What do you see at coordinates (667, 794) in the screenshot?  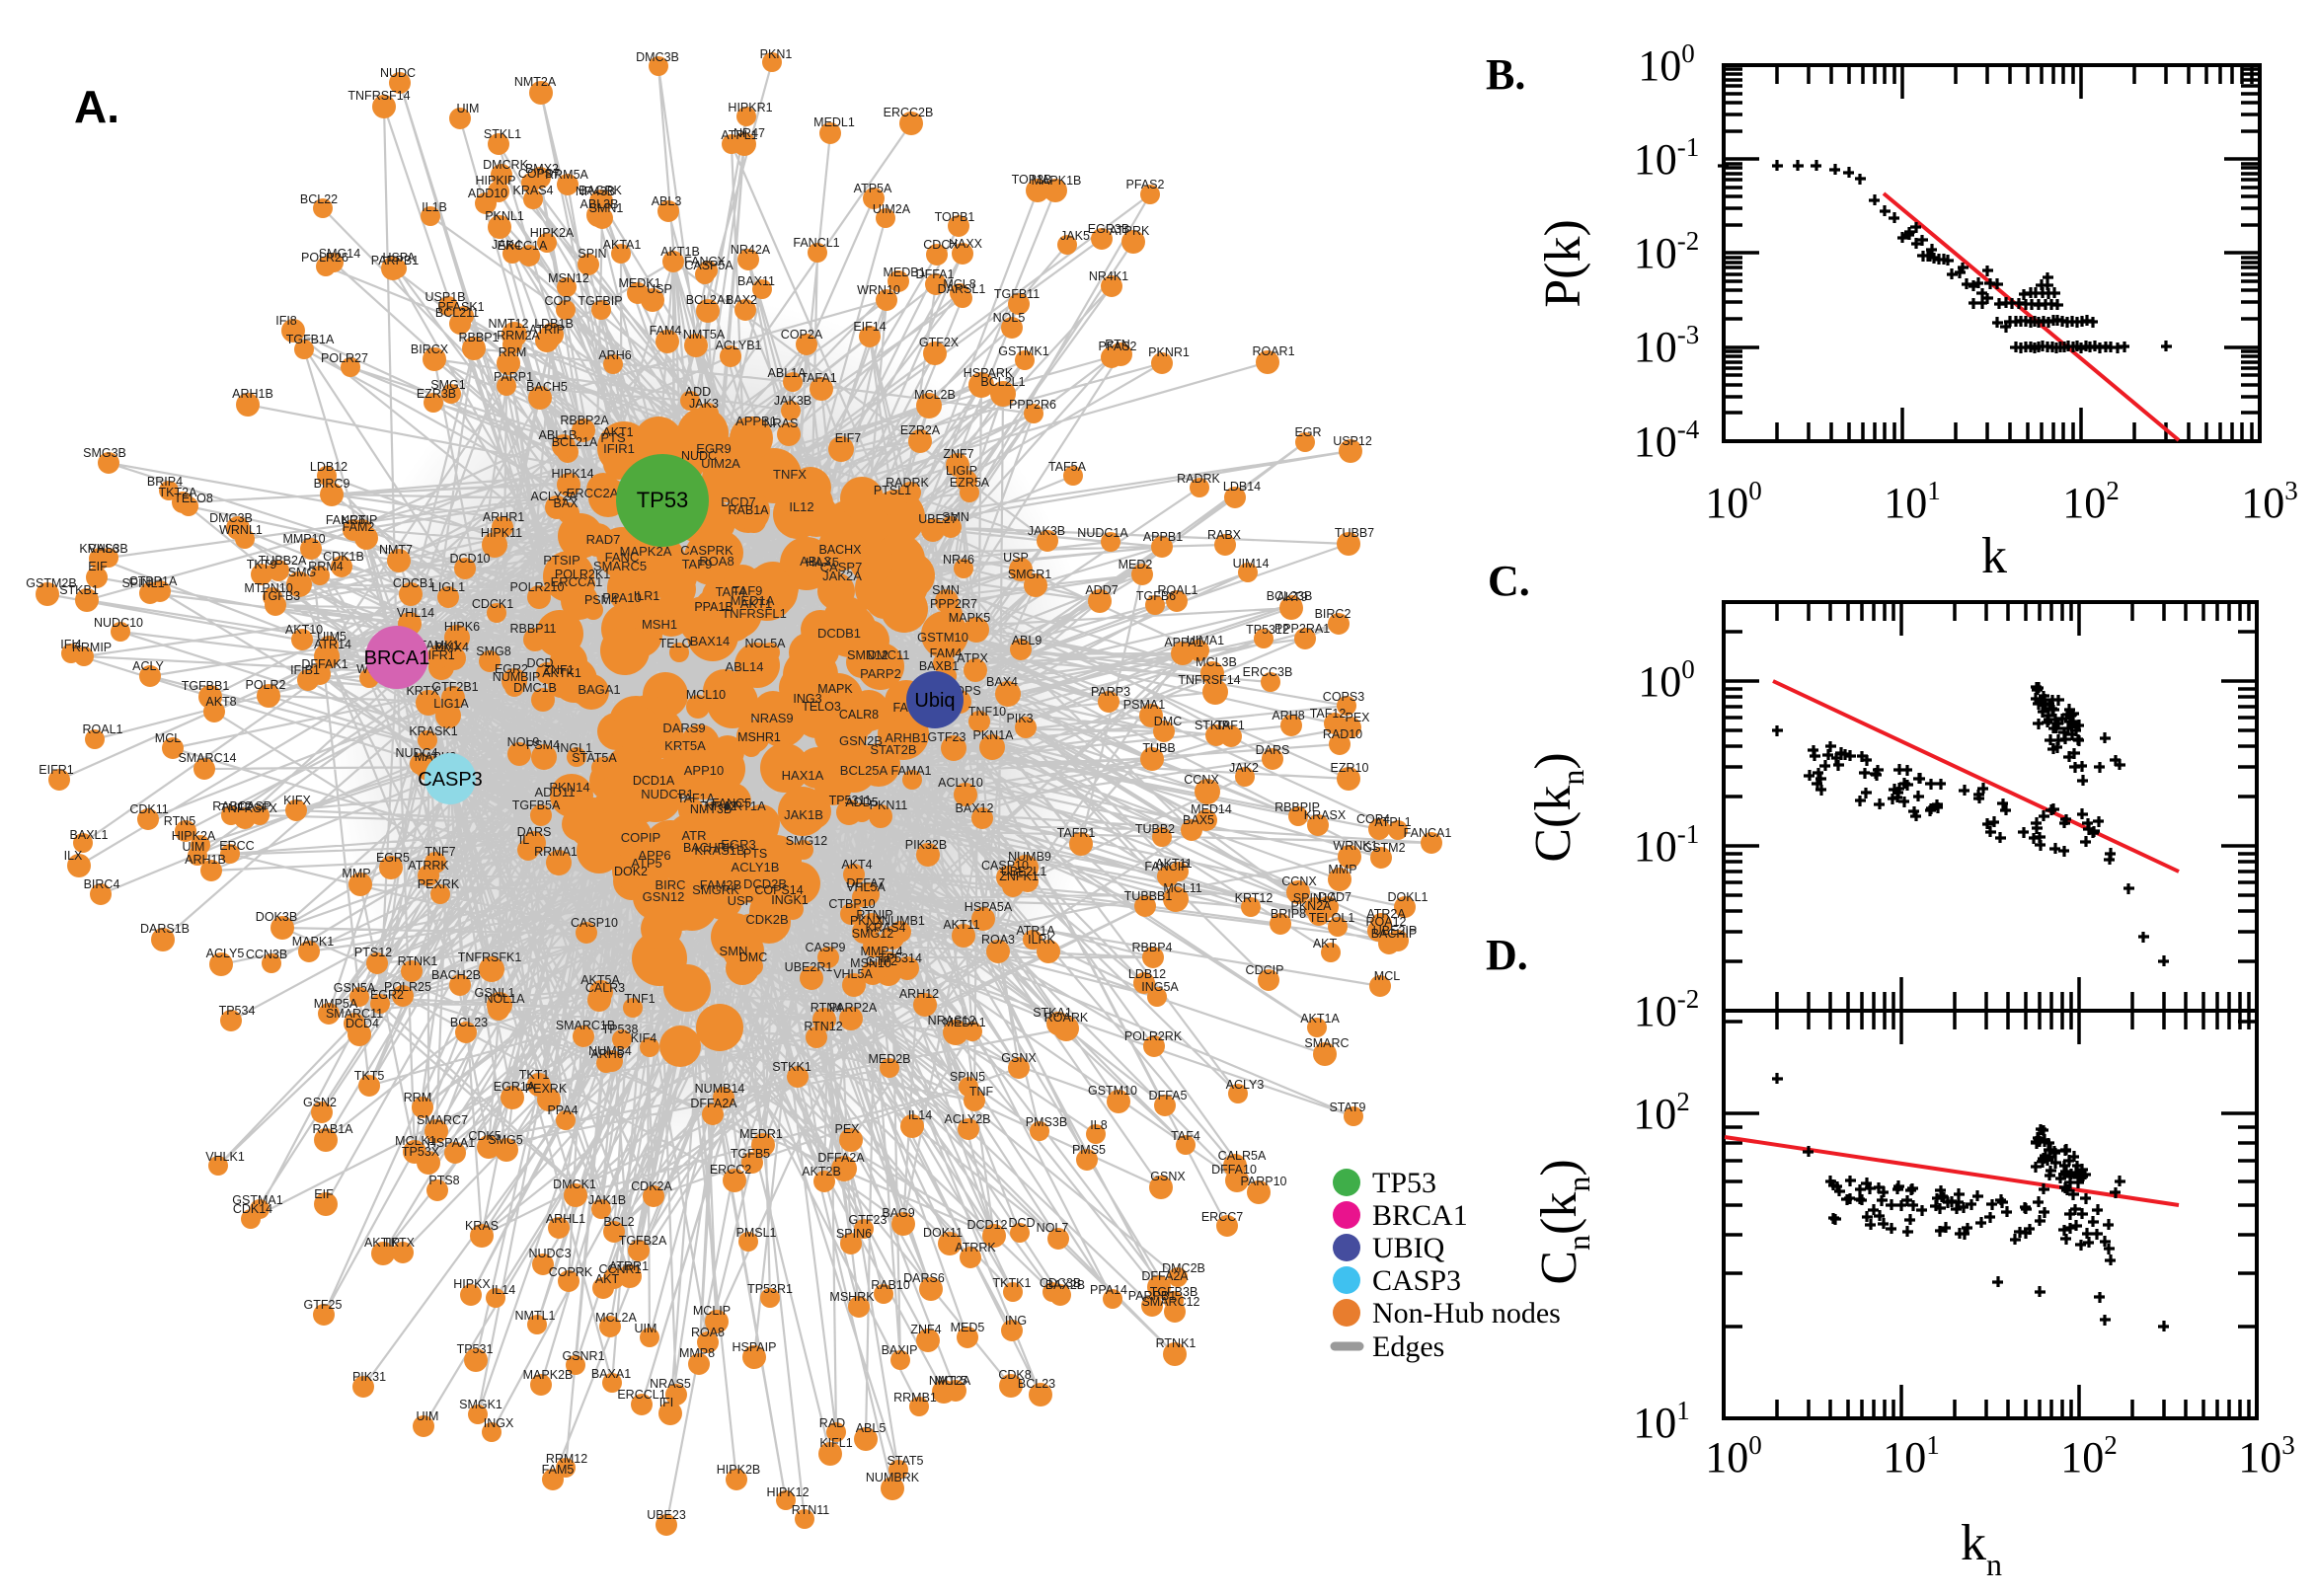 I see `svg-text: NUDCB1` at bounding box center [667, 794].